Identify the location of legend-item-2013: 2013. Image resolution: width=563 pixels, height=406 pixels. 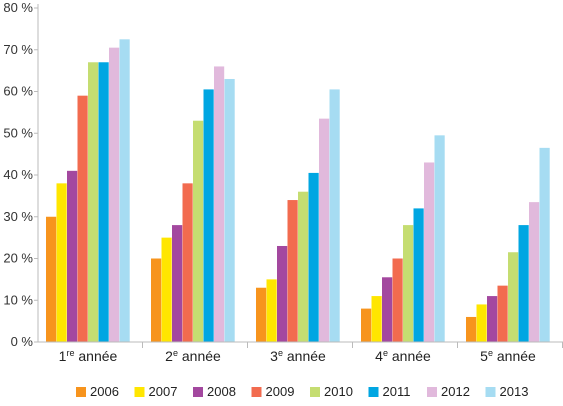
(507, 391).